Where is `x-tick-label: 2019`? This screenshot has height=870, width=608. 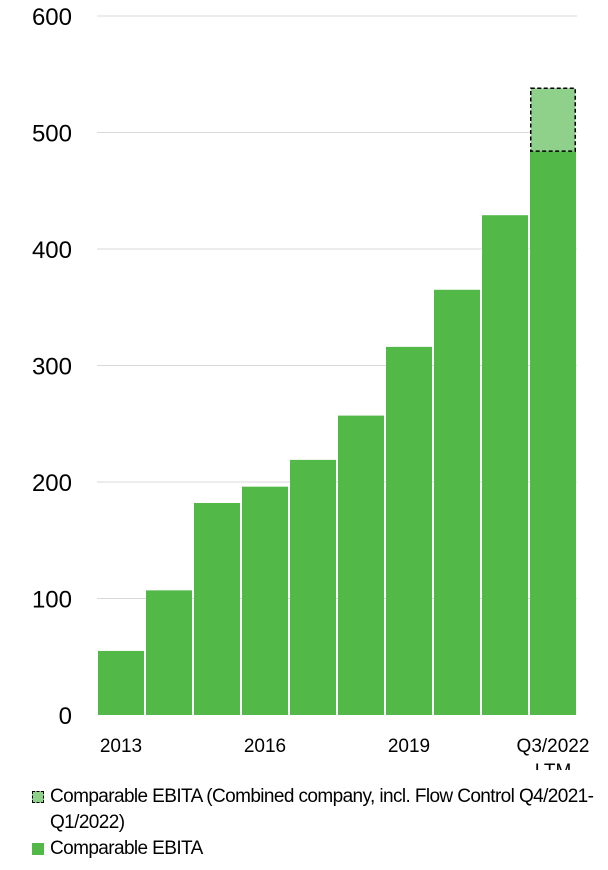 x-tick-label: 2019 is located at coordinates (409, 746).